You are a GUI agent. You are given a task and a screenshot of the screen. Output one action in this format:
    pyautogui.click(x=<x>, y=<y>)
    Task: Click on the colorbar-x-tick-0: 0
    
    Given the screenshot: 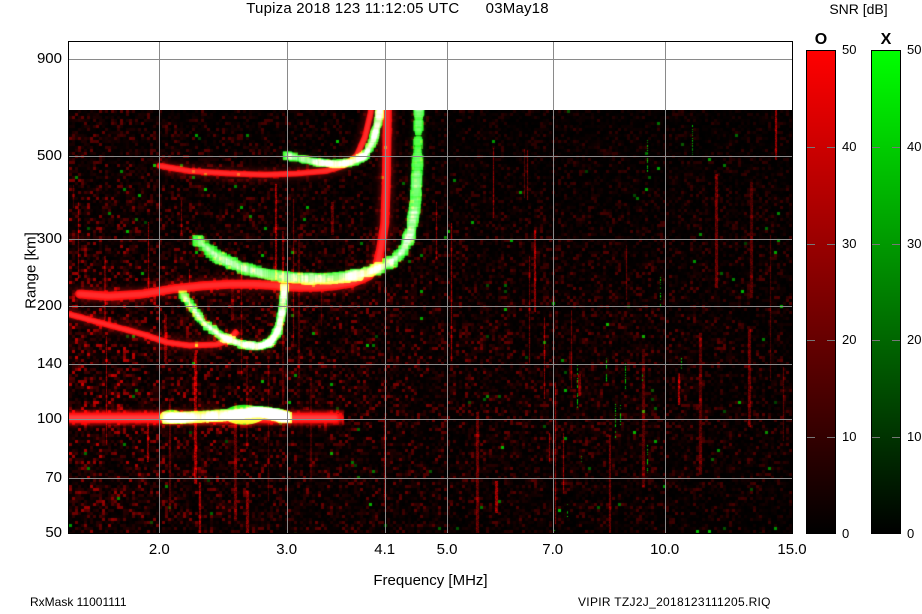 What is the action you would take?
    pyautogui.click(x=911, y=533)
    